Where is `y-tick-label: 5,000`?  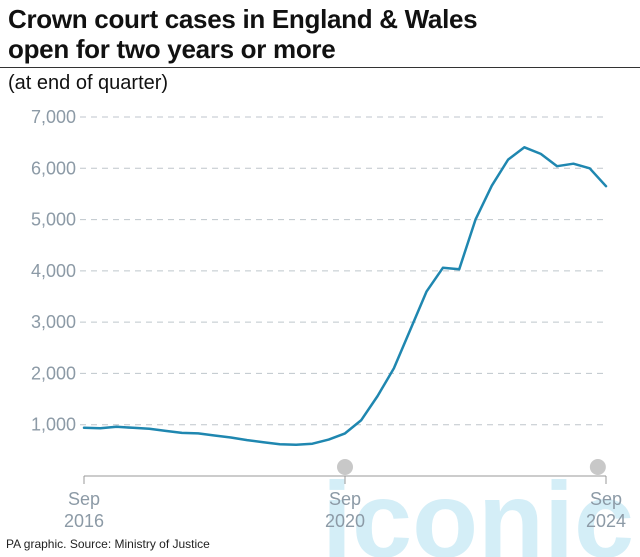
y-tick-label: 5,000 is located at coordinates (53, 220).